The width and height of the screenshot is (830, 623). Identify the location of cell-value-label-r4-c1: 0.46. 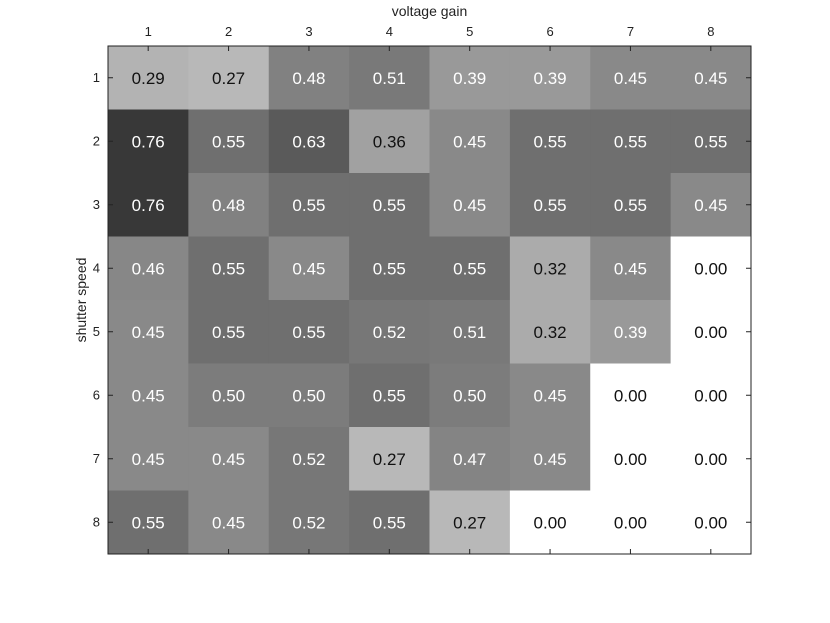
(148, 268).